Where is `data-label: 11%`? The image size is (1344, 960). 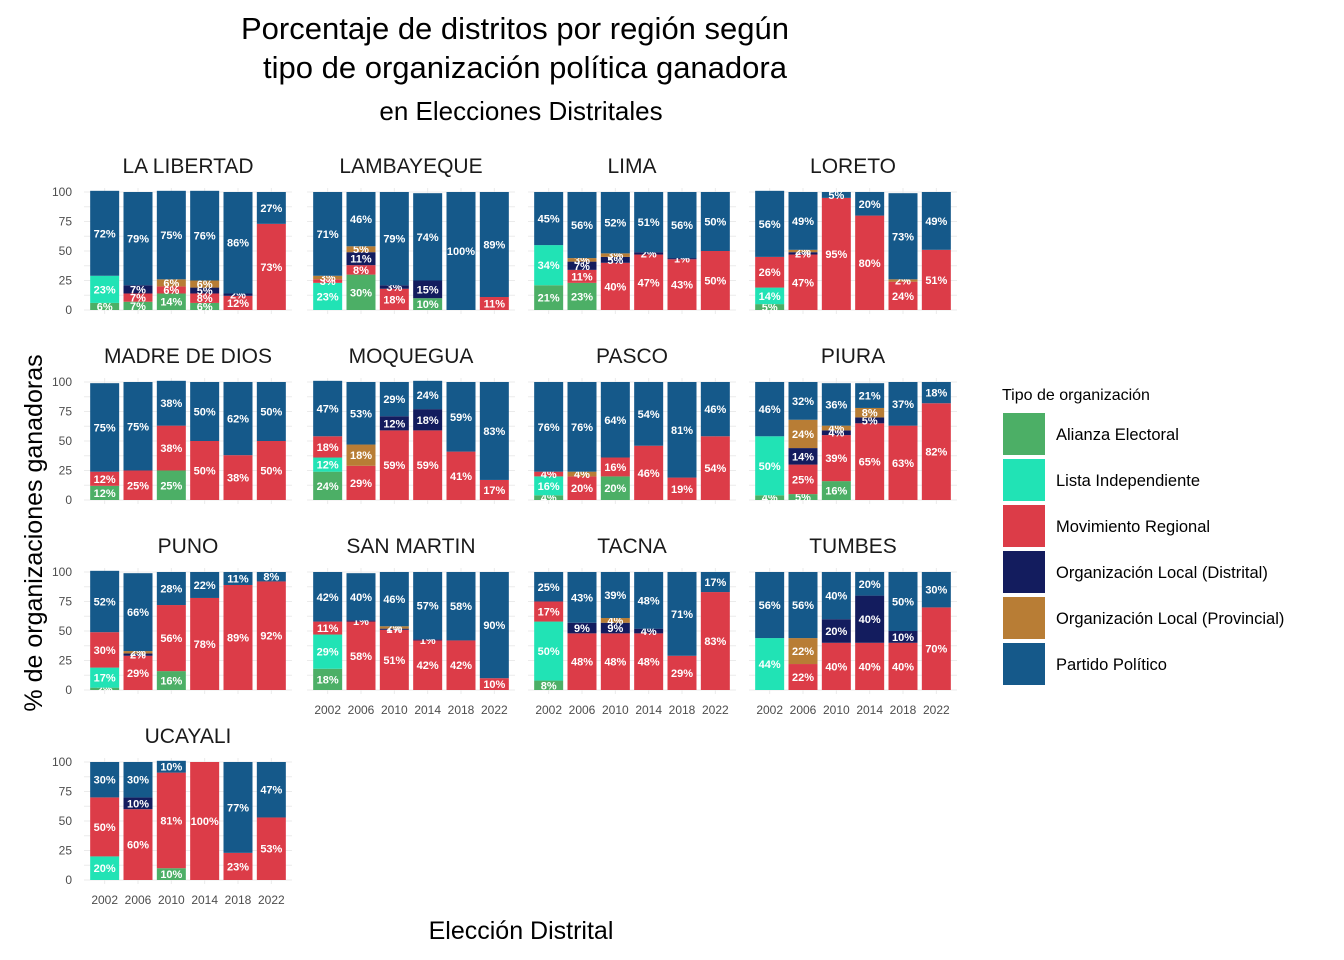 data-label: 11% is located at coordinates (361, 260).